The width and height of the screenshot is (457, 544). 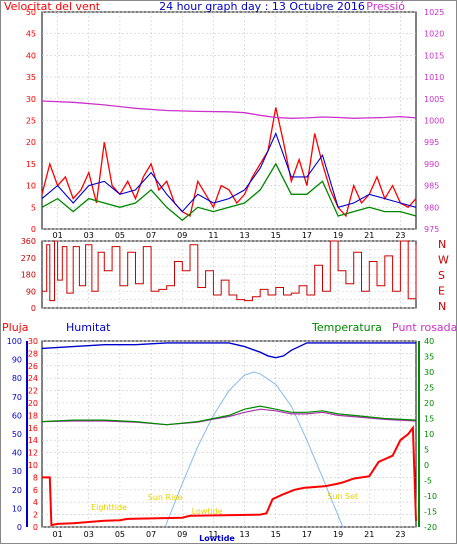 What do you see at coordinates (244, 534) in the screenshot?
I see `rain-x-tick: 13` at bounding box center [244, 534].